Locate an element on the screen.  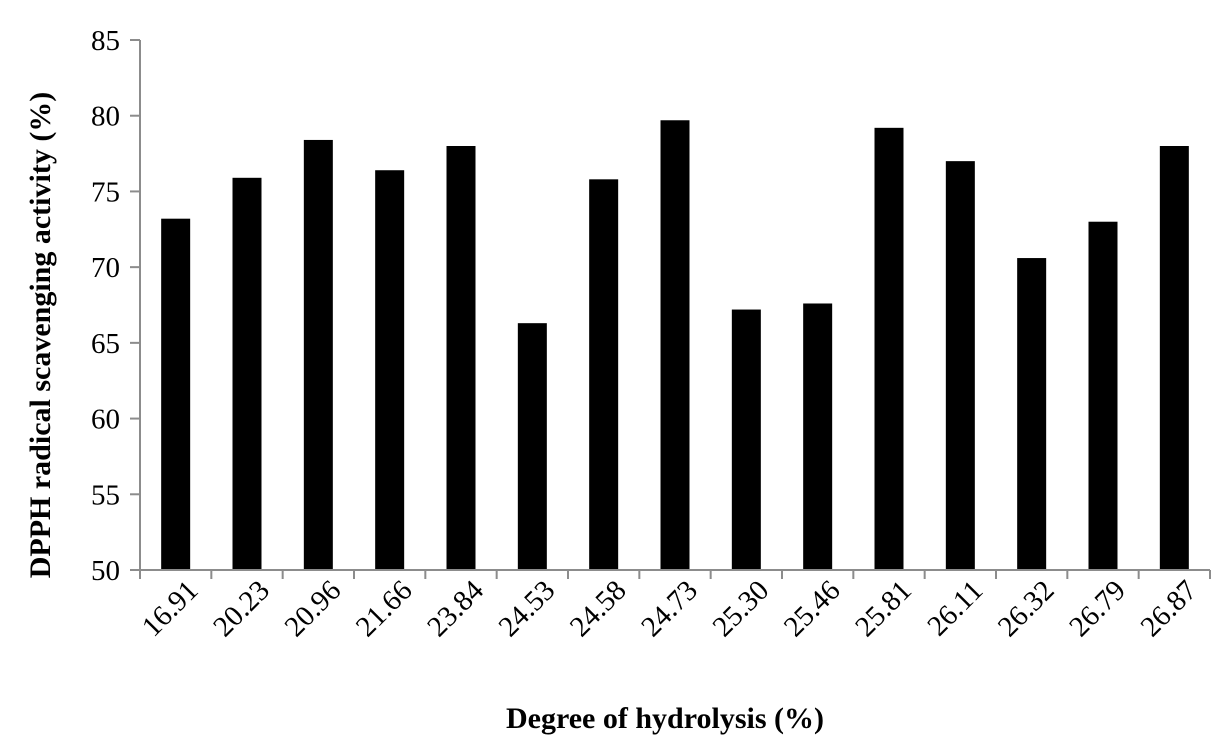
x-tick-label: 25.30 is located at coordinates (741, 608).